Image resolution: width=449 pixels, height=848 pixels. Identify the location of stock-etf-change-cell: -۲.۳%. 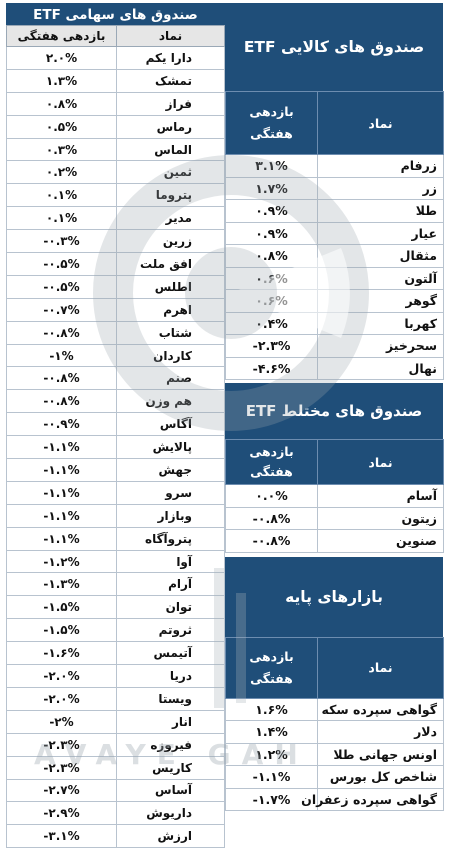
(61, 744).